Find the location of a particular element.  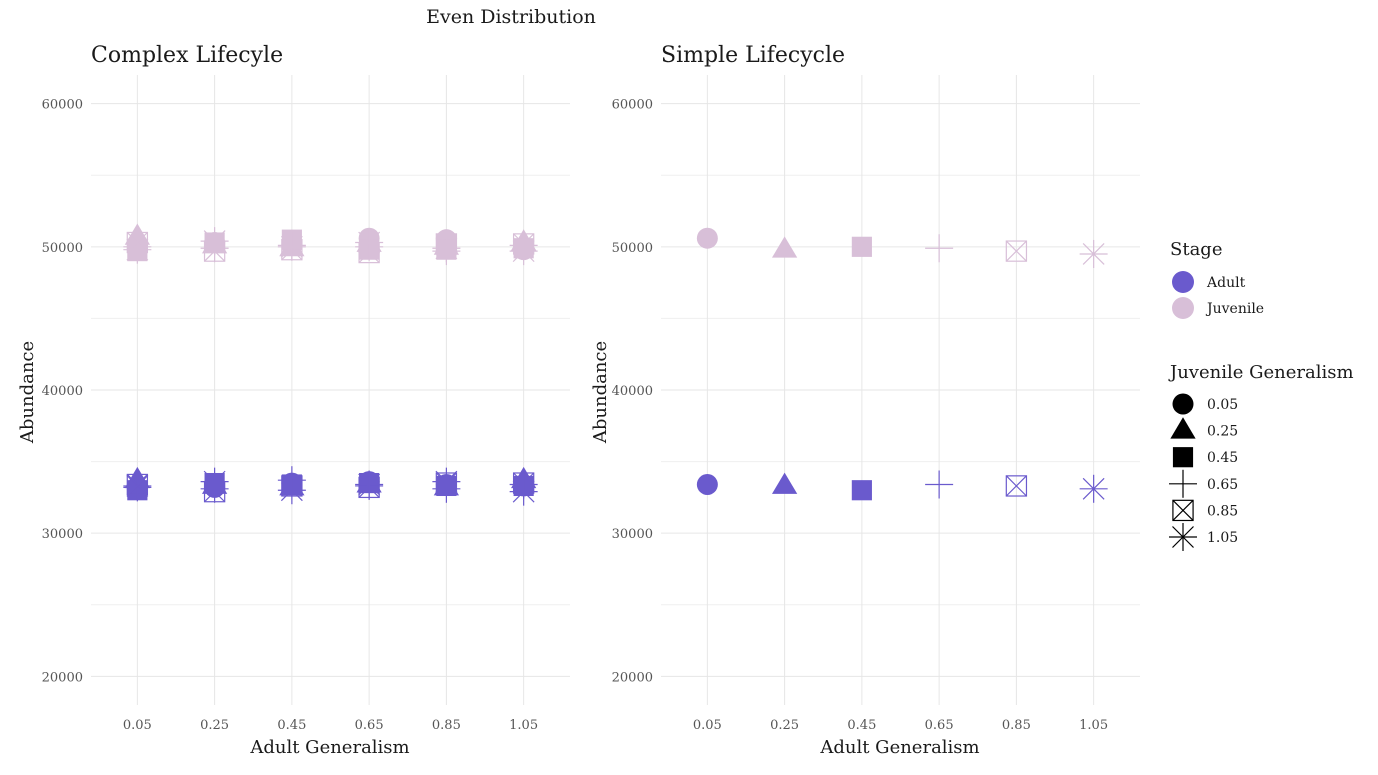

legend-label: 0.85 is located at coordinates (1222, 511).